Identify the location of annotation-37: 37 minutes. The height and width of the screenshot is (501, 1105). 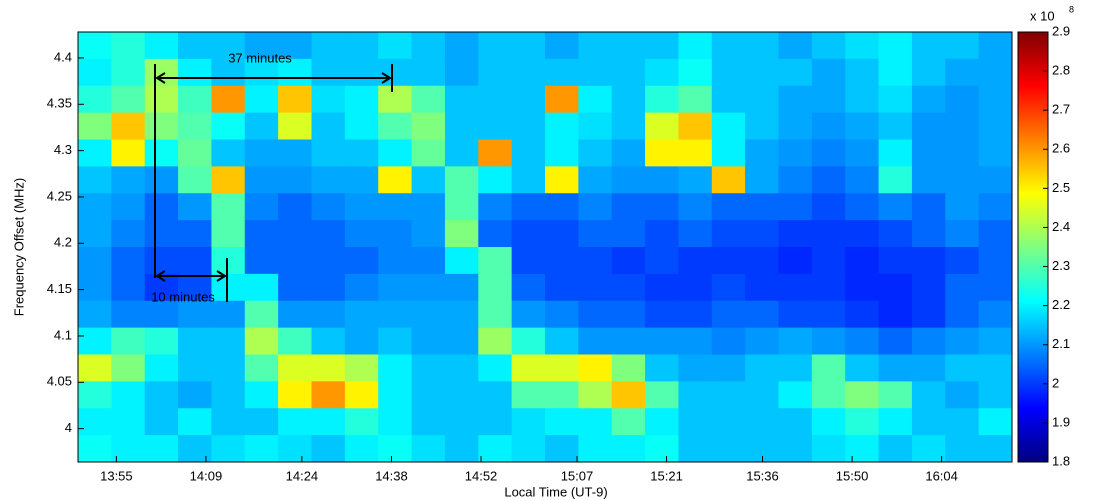
(273, 164).